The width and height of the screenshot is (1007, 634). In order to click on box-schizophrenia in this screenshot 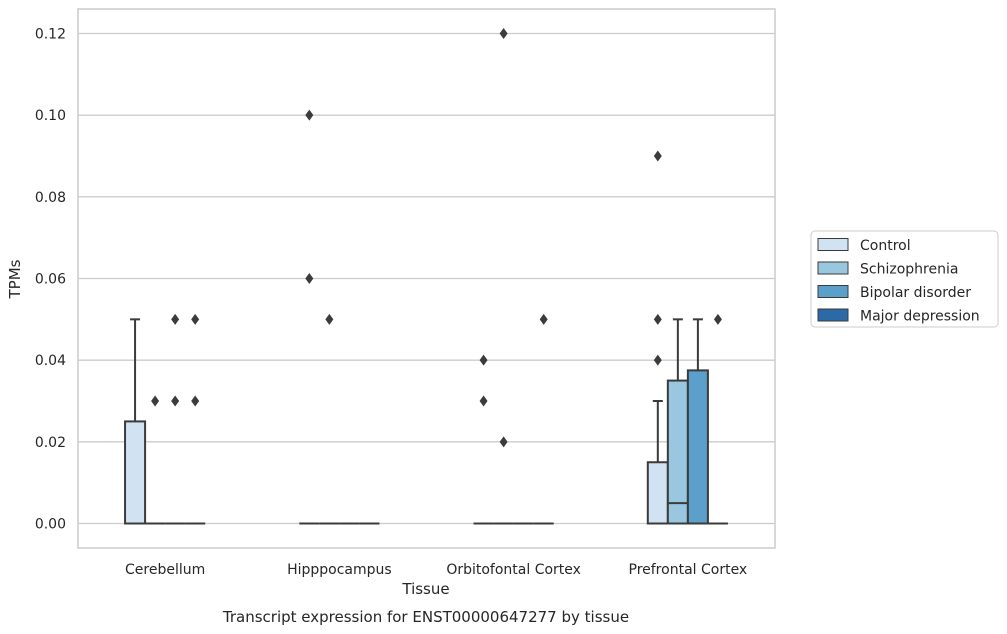, I will do `click(677, 421)`.